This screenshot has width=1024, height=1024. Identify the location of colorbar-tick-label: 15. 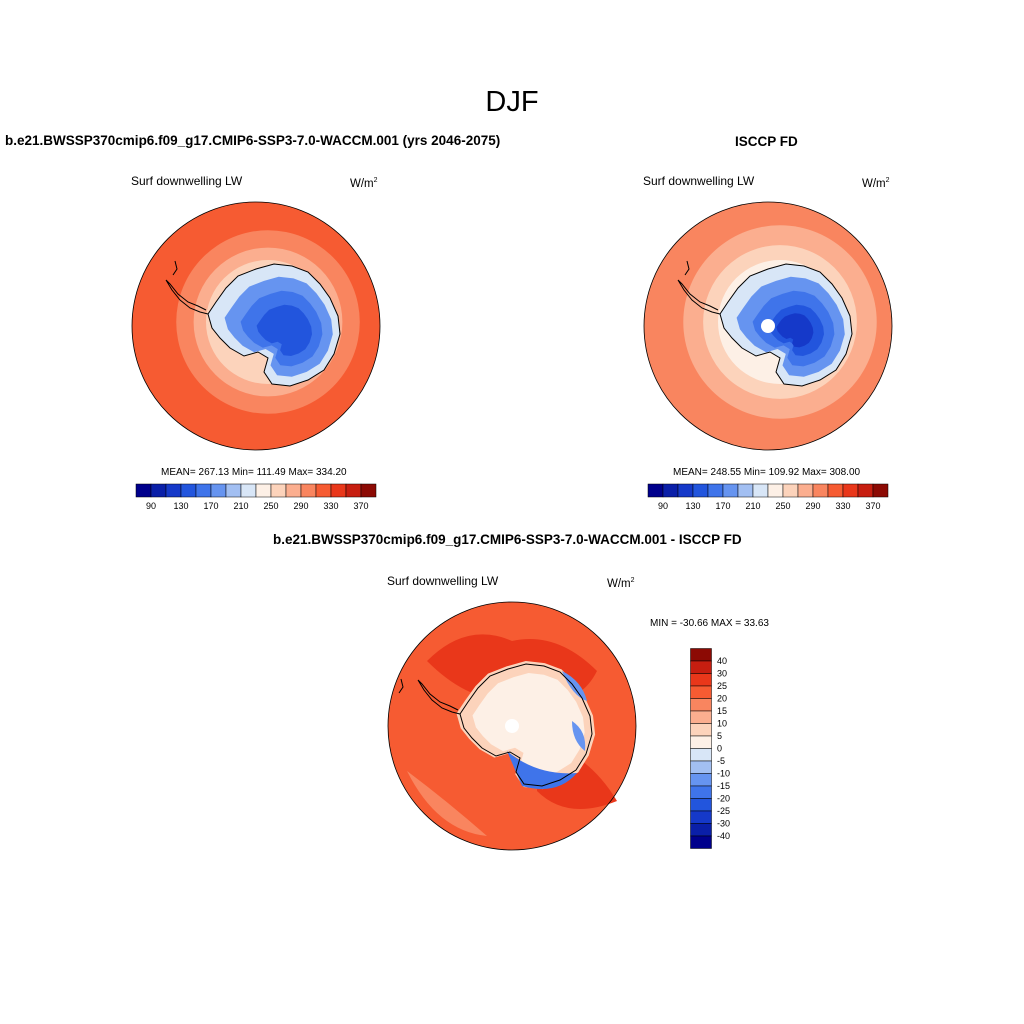
(722, 711).